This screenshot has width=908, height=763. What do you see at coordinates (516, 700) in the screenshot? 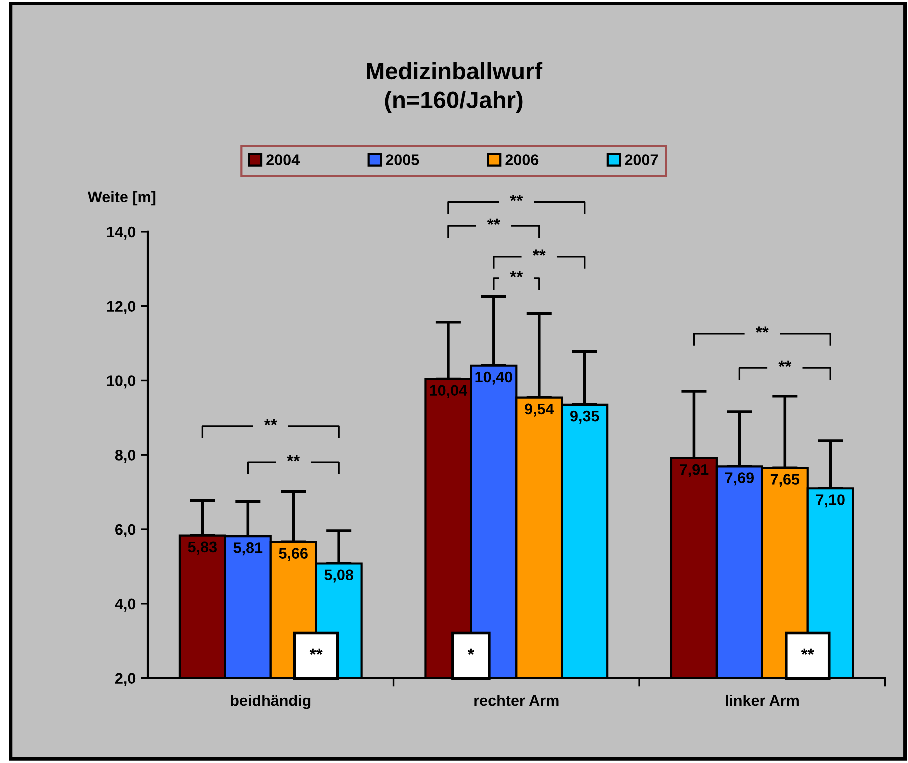
I see `x-tick-label: rechter Arm` at bounding box center [516, 700].